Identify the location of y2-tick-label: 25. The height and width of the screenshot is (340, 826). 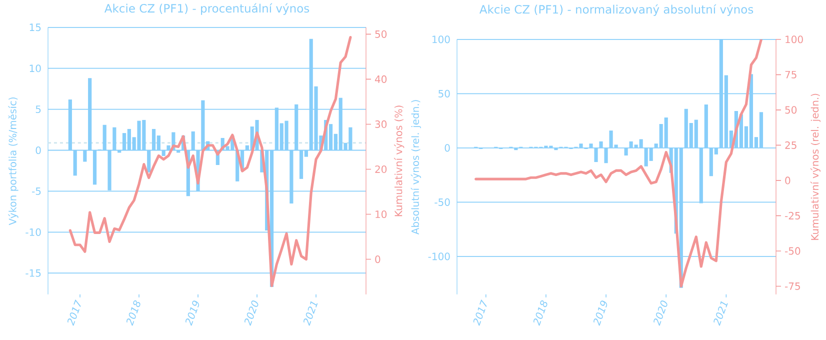
(790, 145).